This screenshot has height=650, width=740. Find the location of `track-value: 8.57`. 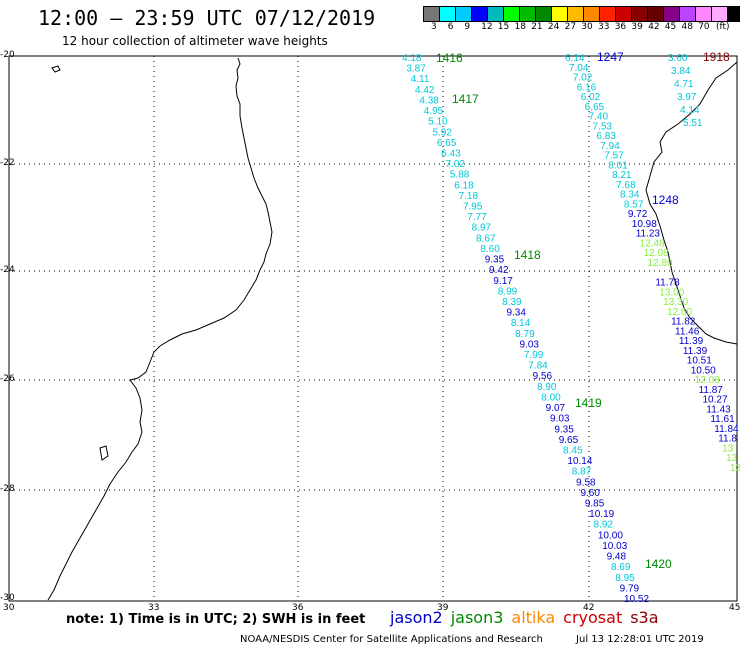

track-value: 8.57 is located at coordinates (634, 204).